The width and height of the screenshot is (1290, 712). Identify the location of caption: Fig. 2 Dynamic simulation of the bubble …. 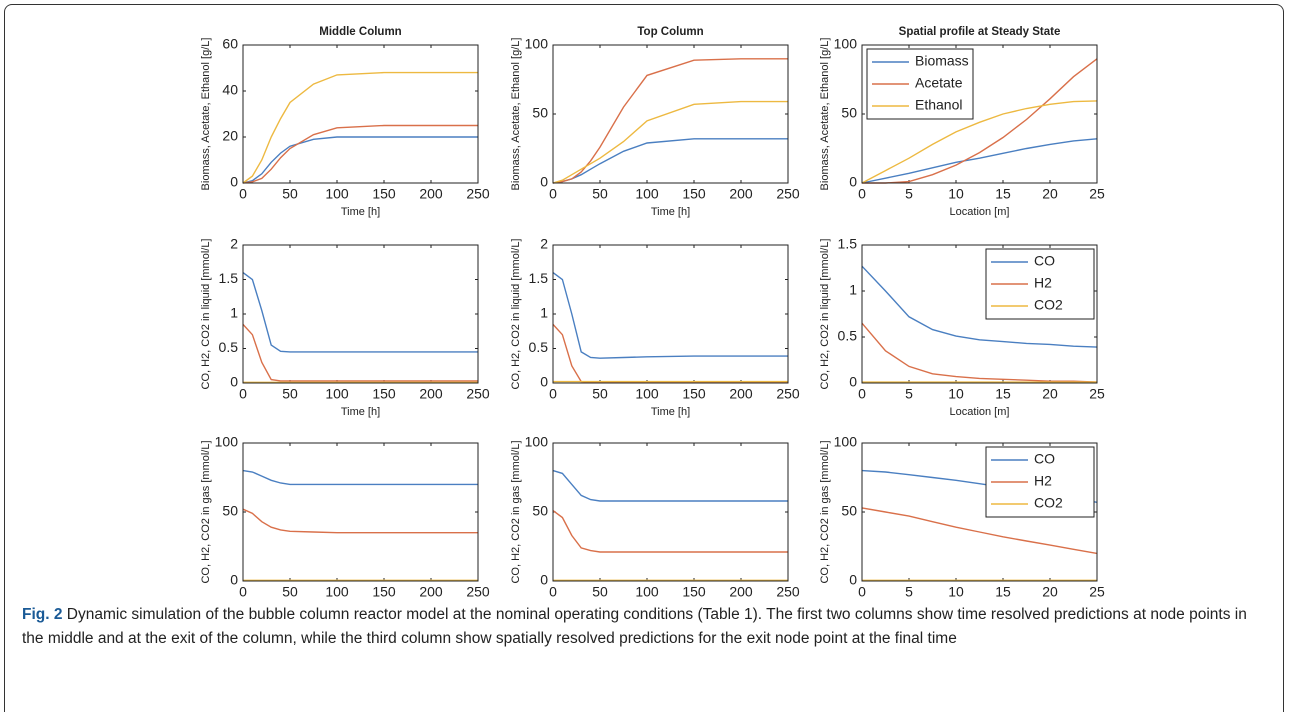
(647, 626).